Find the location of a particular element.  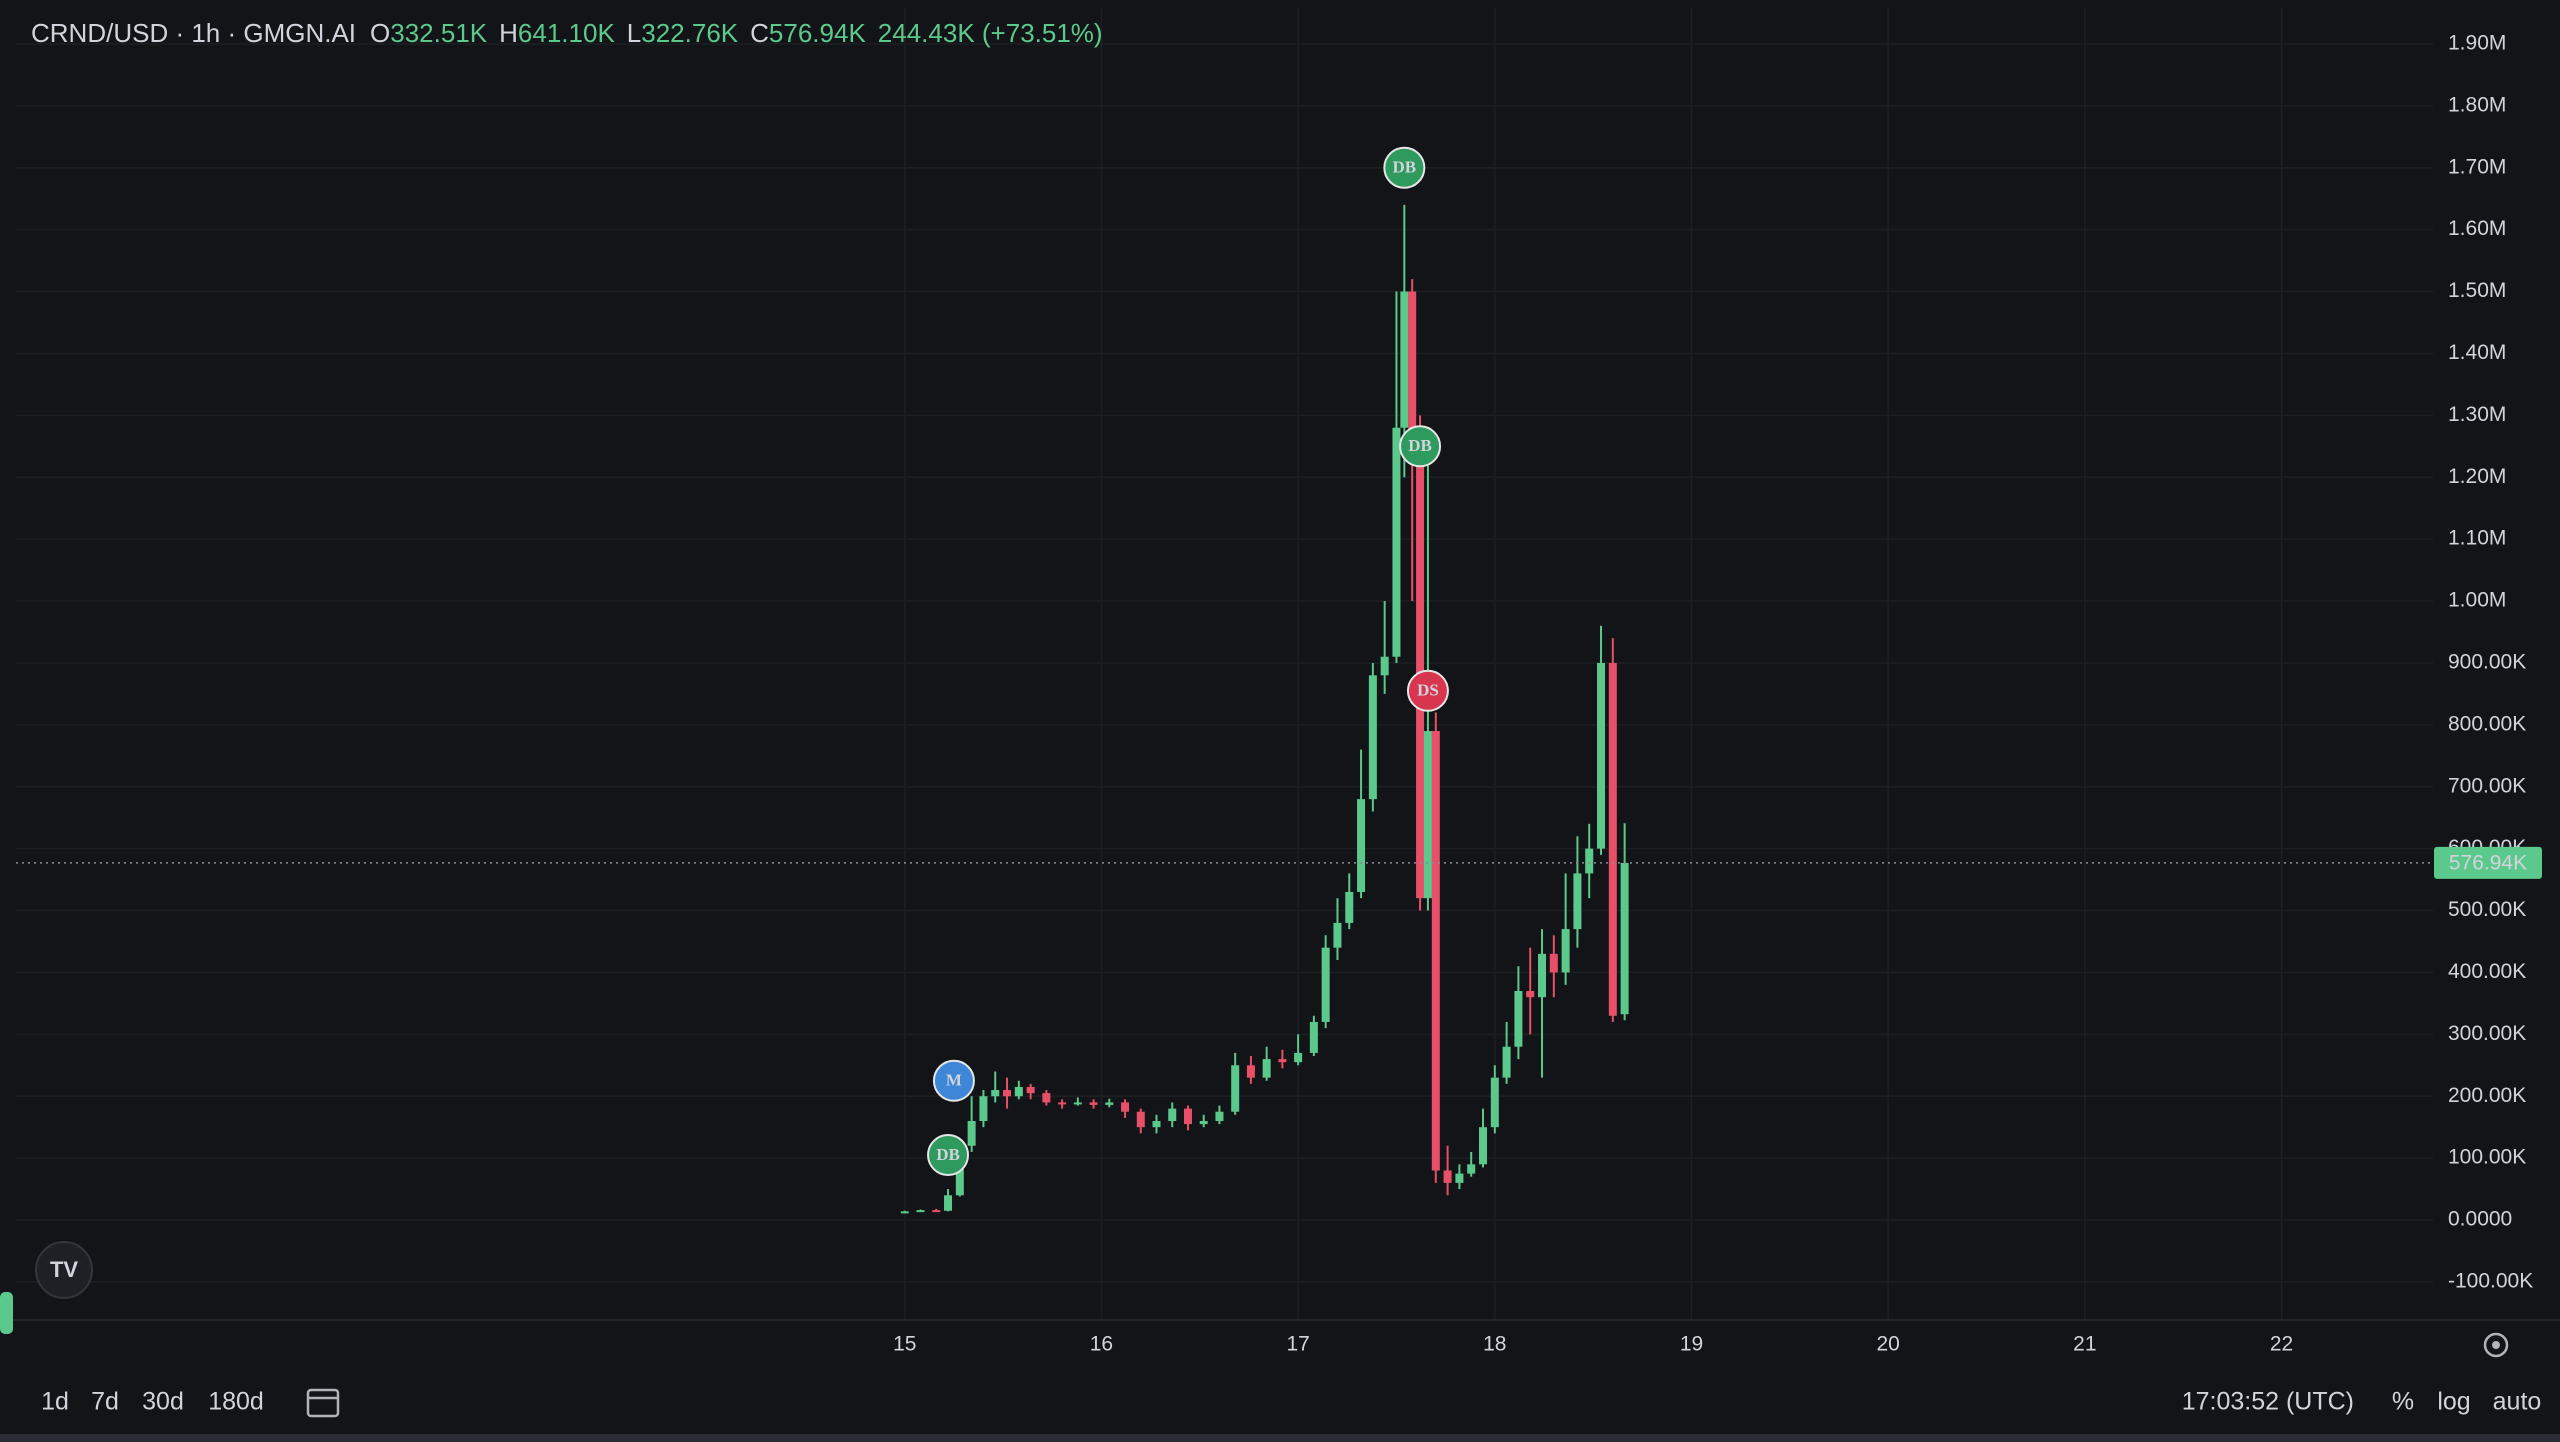

marker-label: M is located at coordinates (954, 1080).